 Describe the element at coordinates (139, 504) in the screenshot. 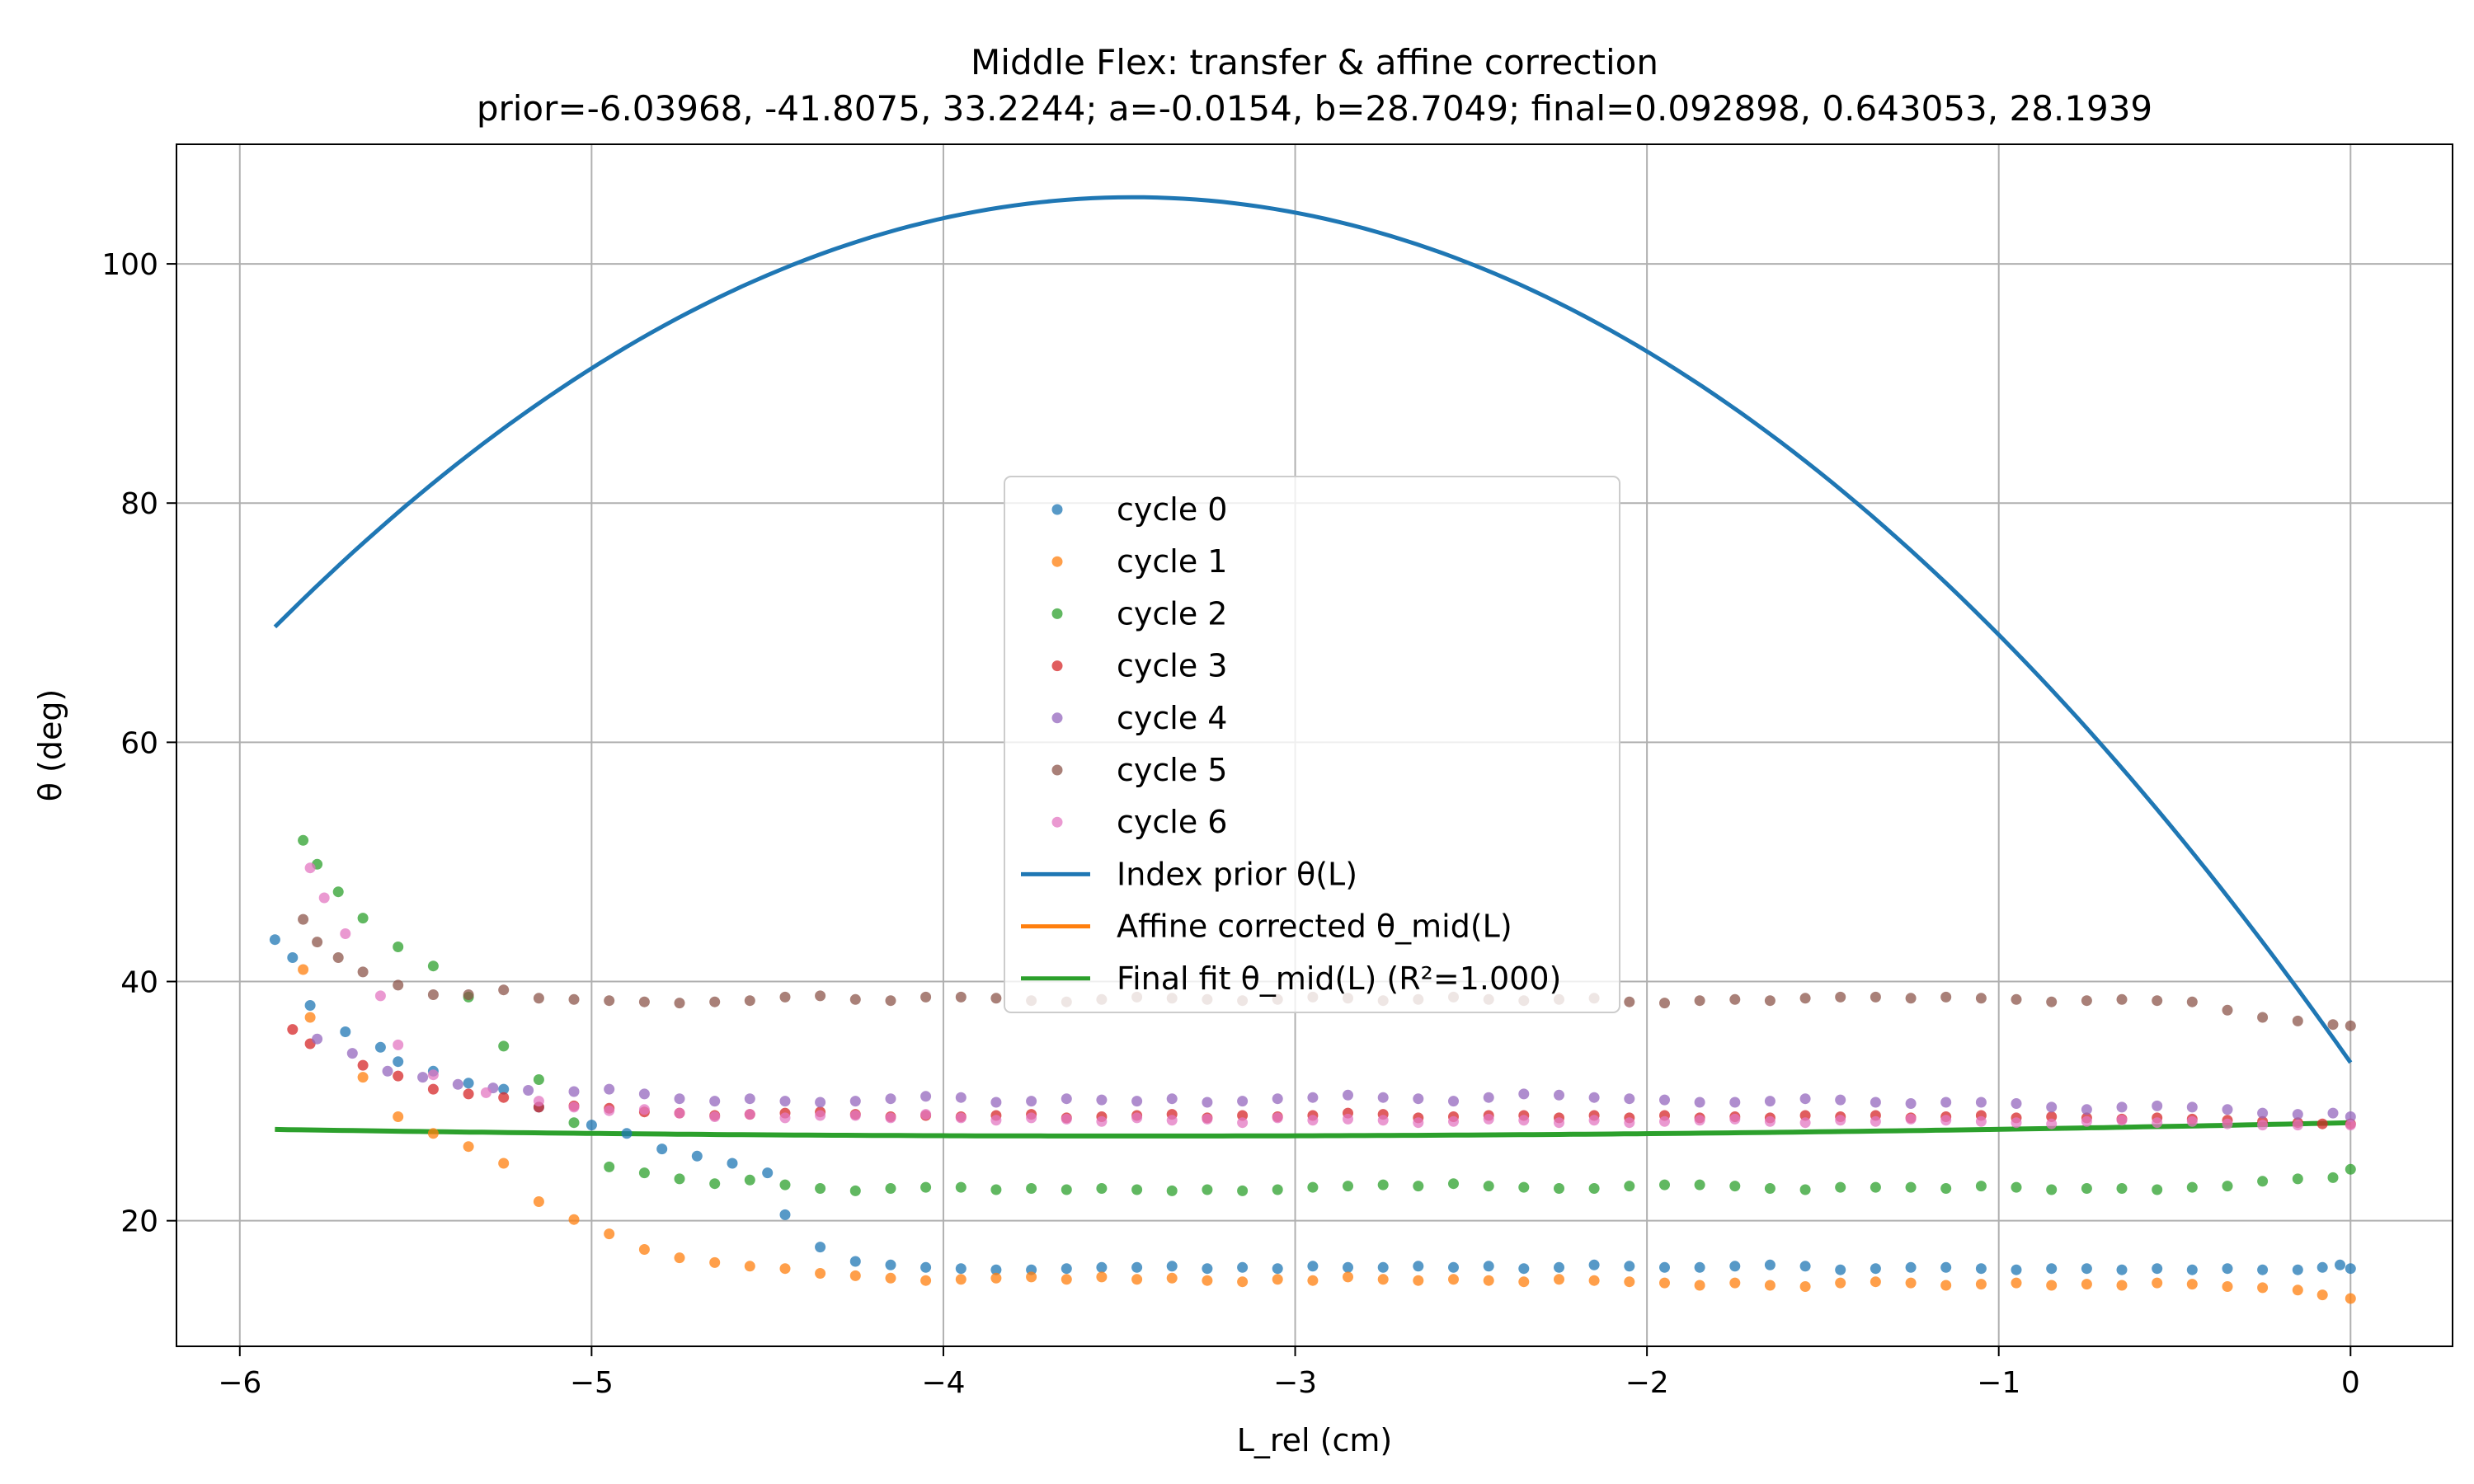

I see `y-tick-label: 80` at that location.